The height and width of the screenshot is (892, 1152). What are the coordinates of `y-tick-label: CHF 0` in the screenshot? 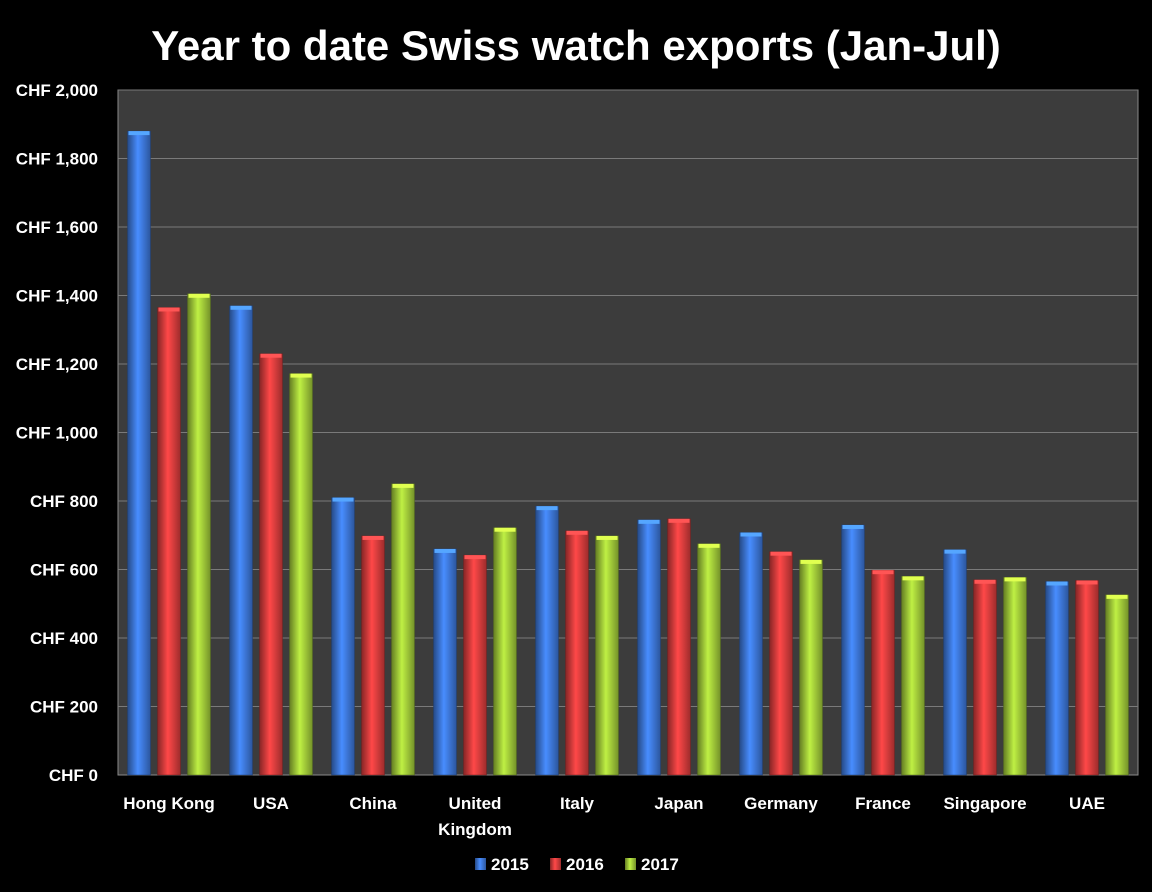 It's located at (73, 775).